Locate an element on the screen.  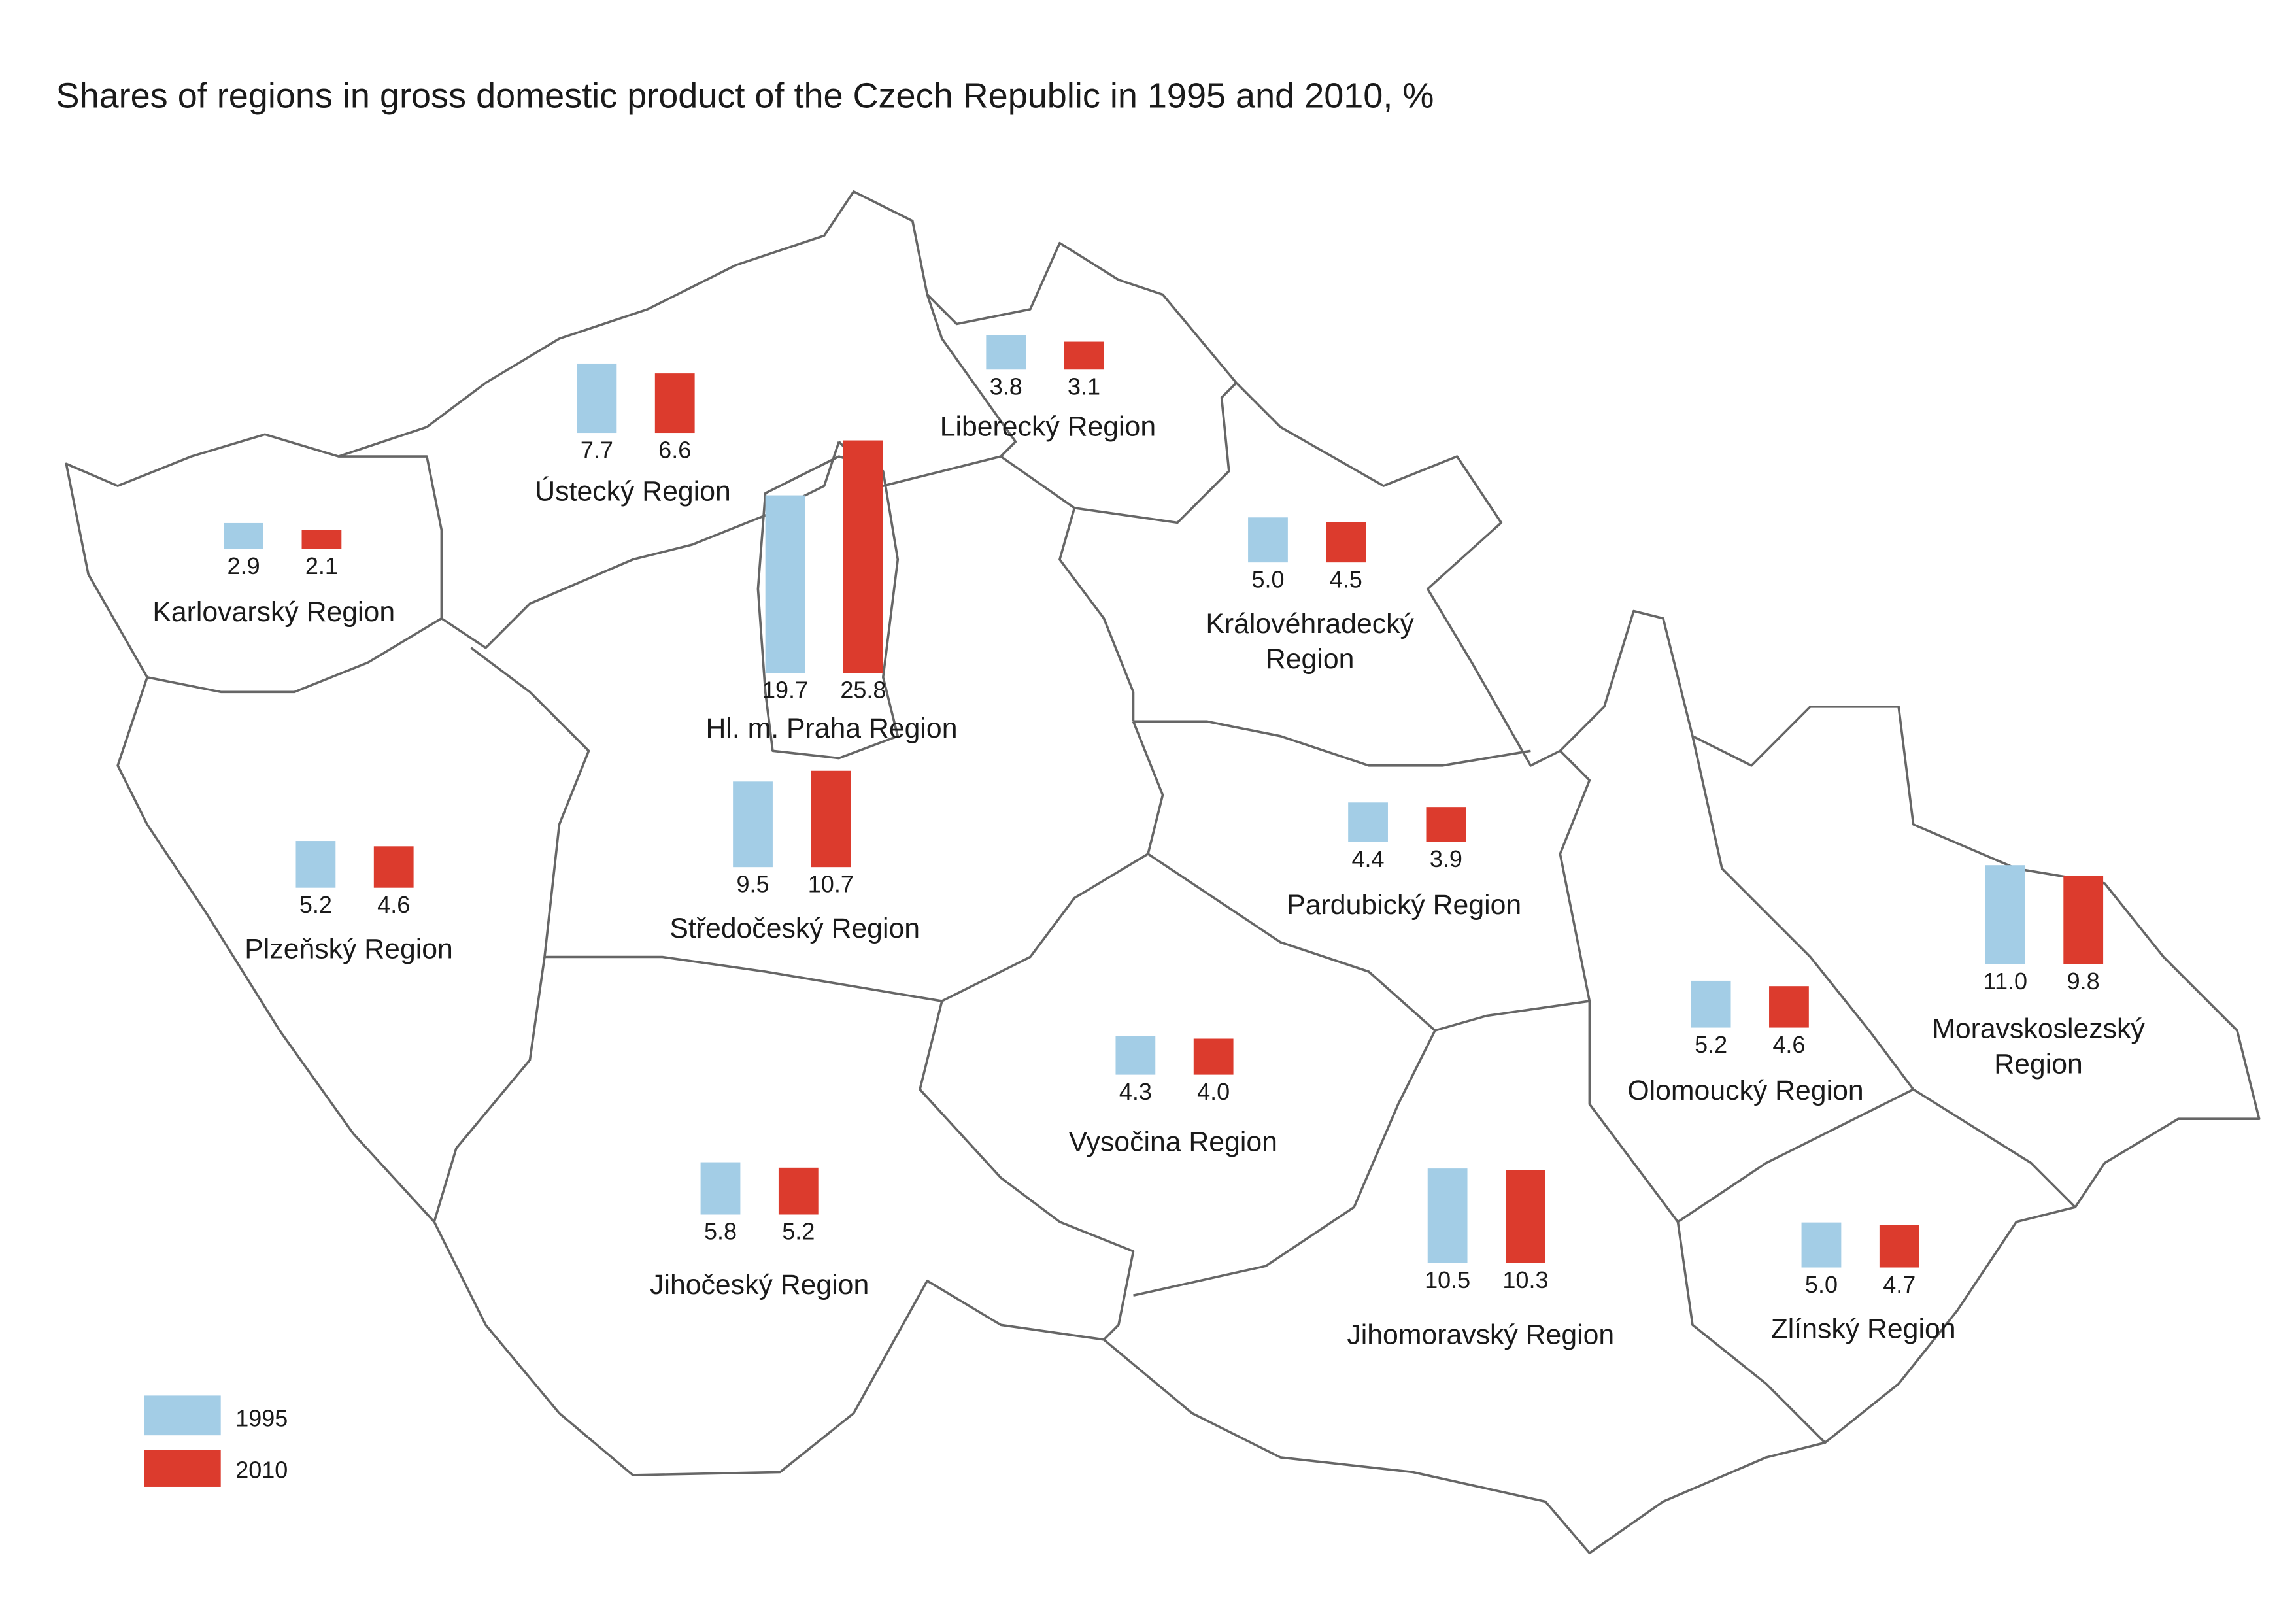
value-label-2010: 4.5 is located at coordinates (1346, 579).